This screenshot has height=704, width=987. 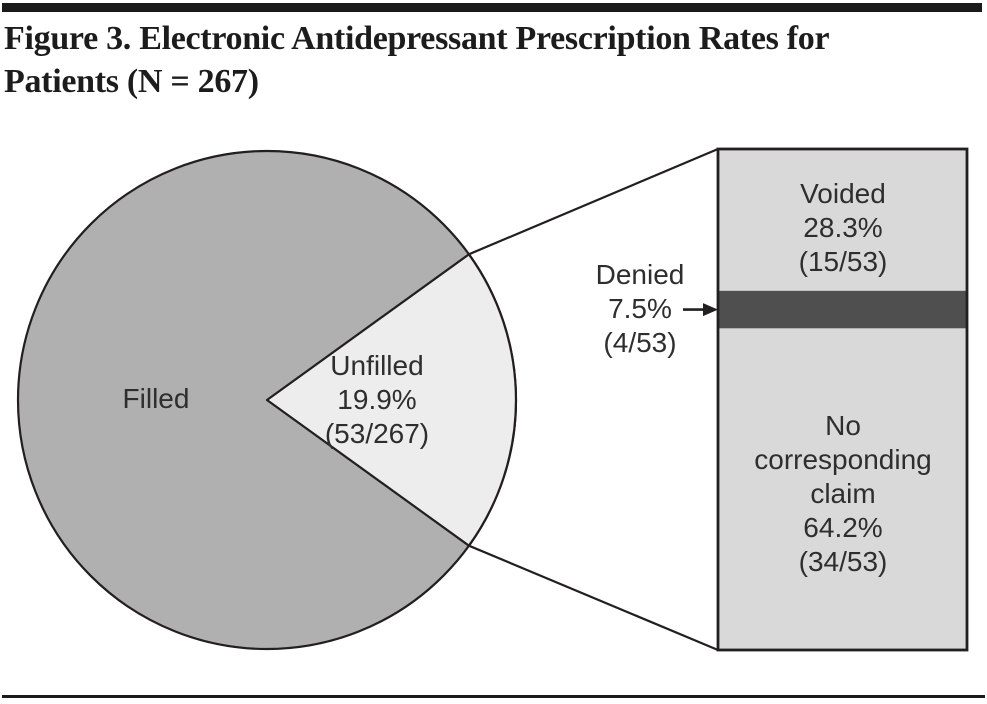 I want to click on unfilled-fraction: (53/267), so click(x=377, y=433).